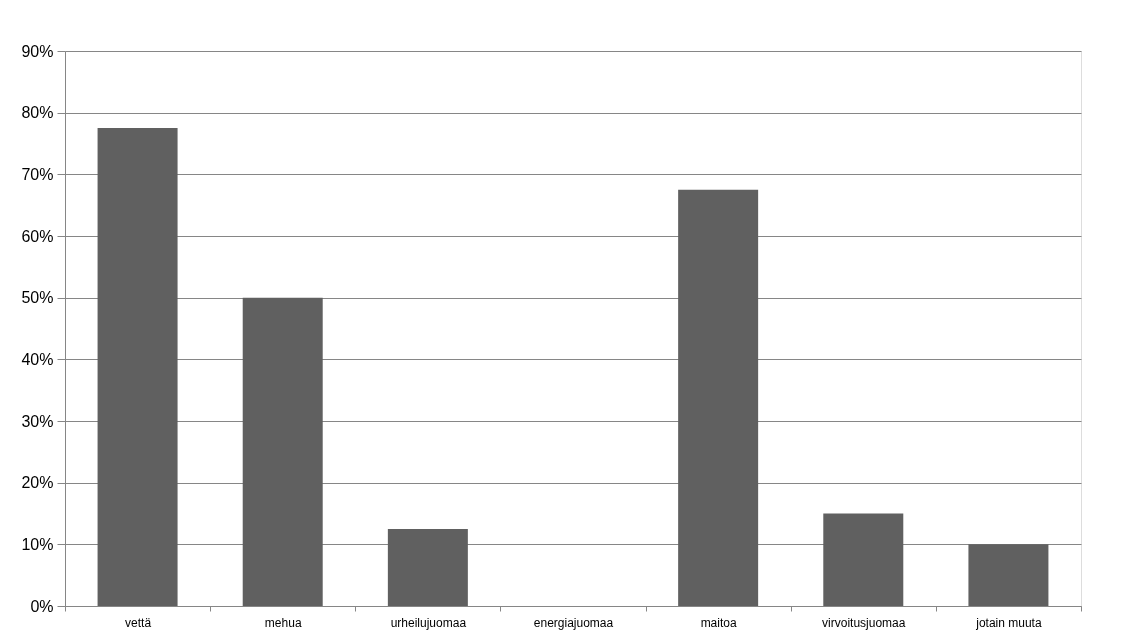  What do you see at coordinates (718, 622) in the screenshot?
I see `x-tick-label: maitoa` at bounding box center [718, 622].